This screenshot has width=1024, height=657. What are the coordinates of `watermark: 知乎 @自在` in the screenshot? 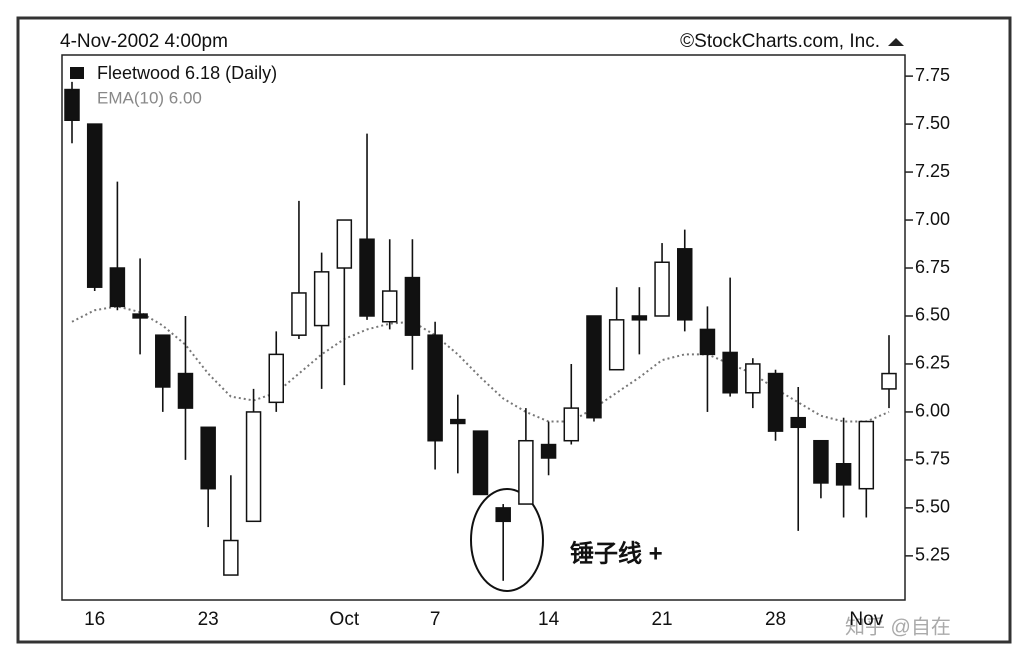 It's located at (898, 626).